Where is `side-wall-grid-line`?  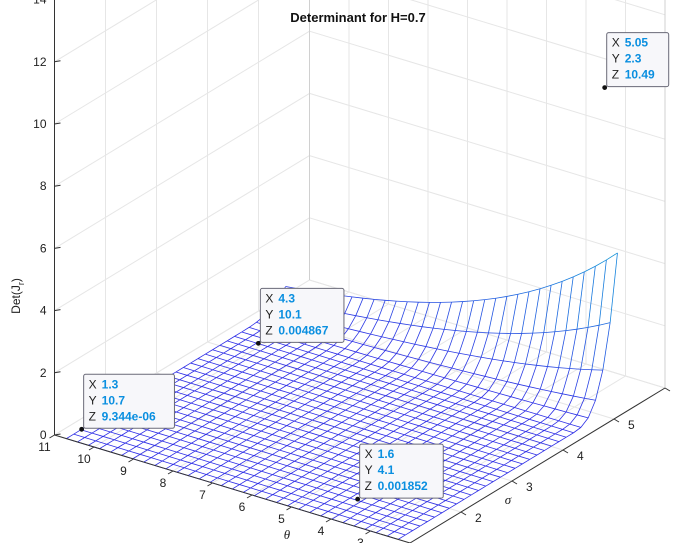 side-wall-grid-line is located at coordinates (182, 108).